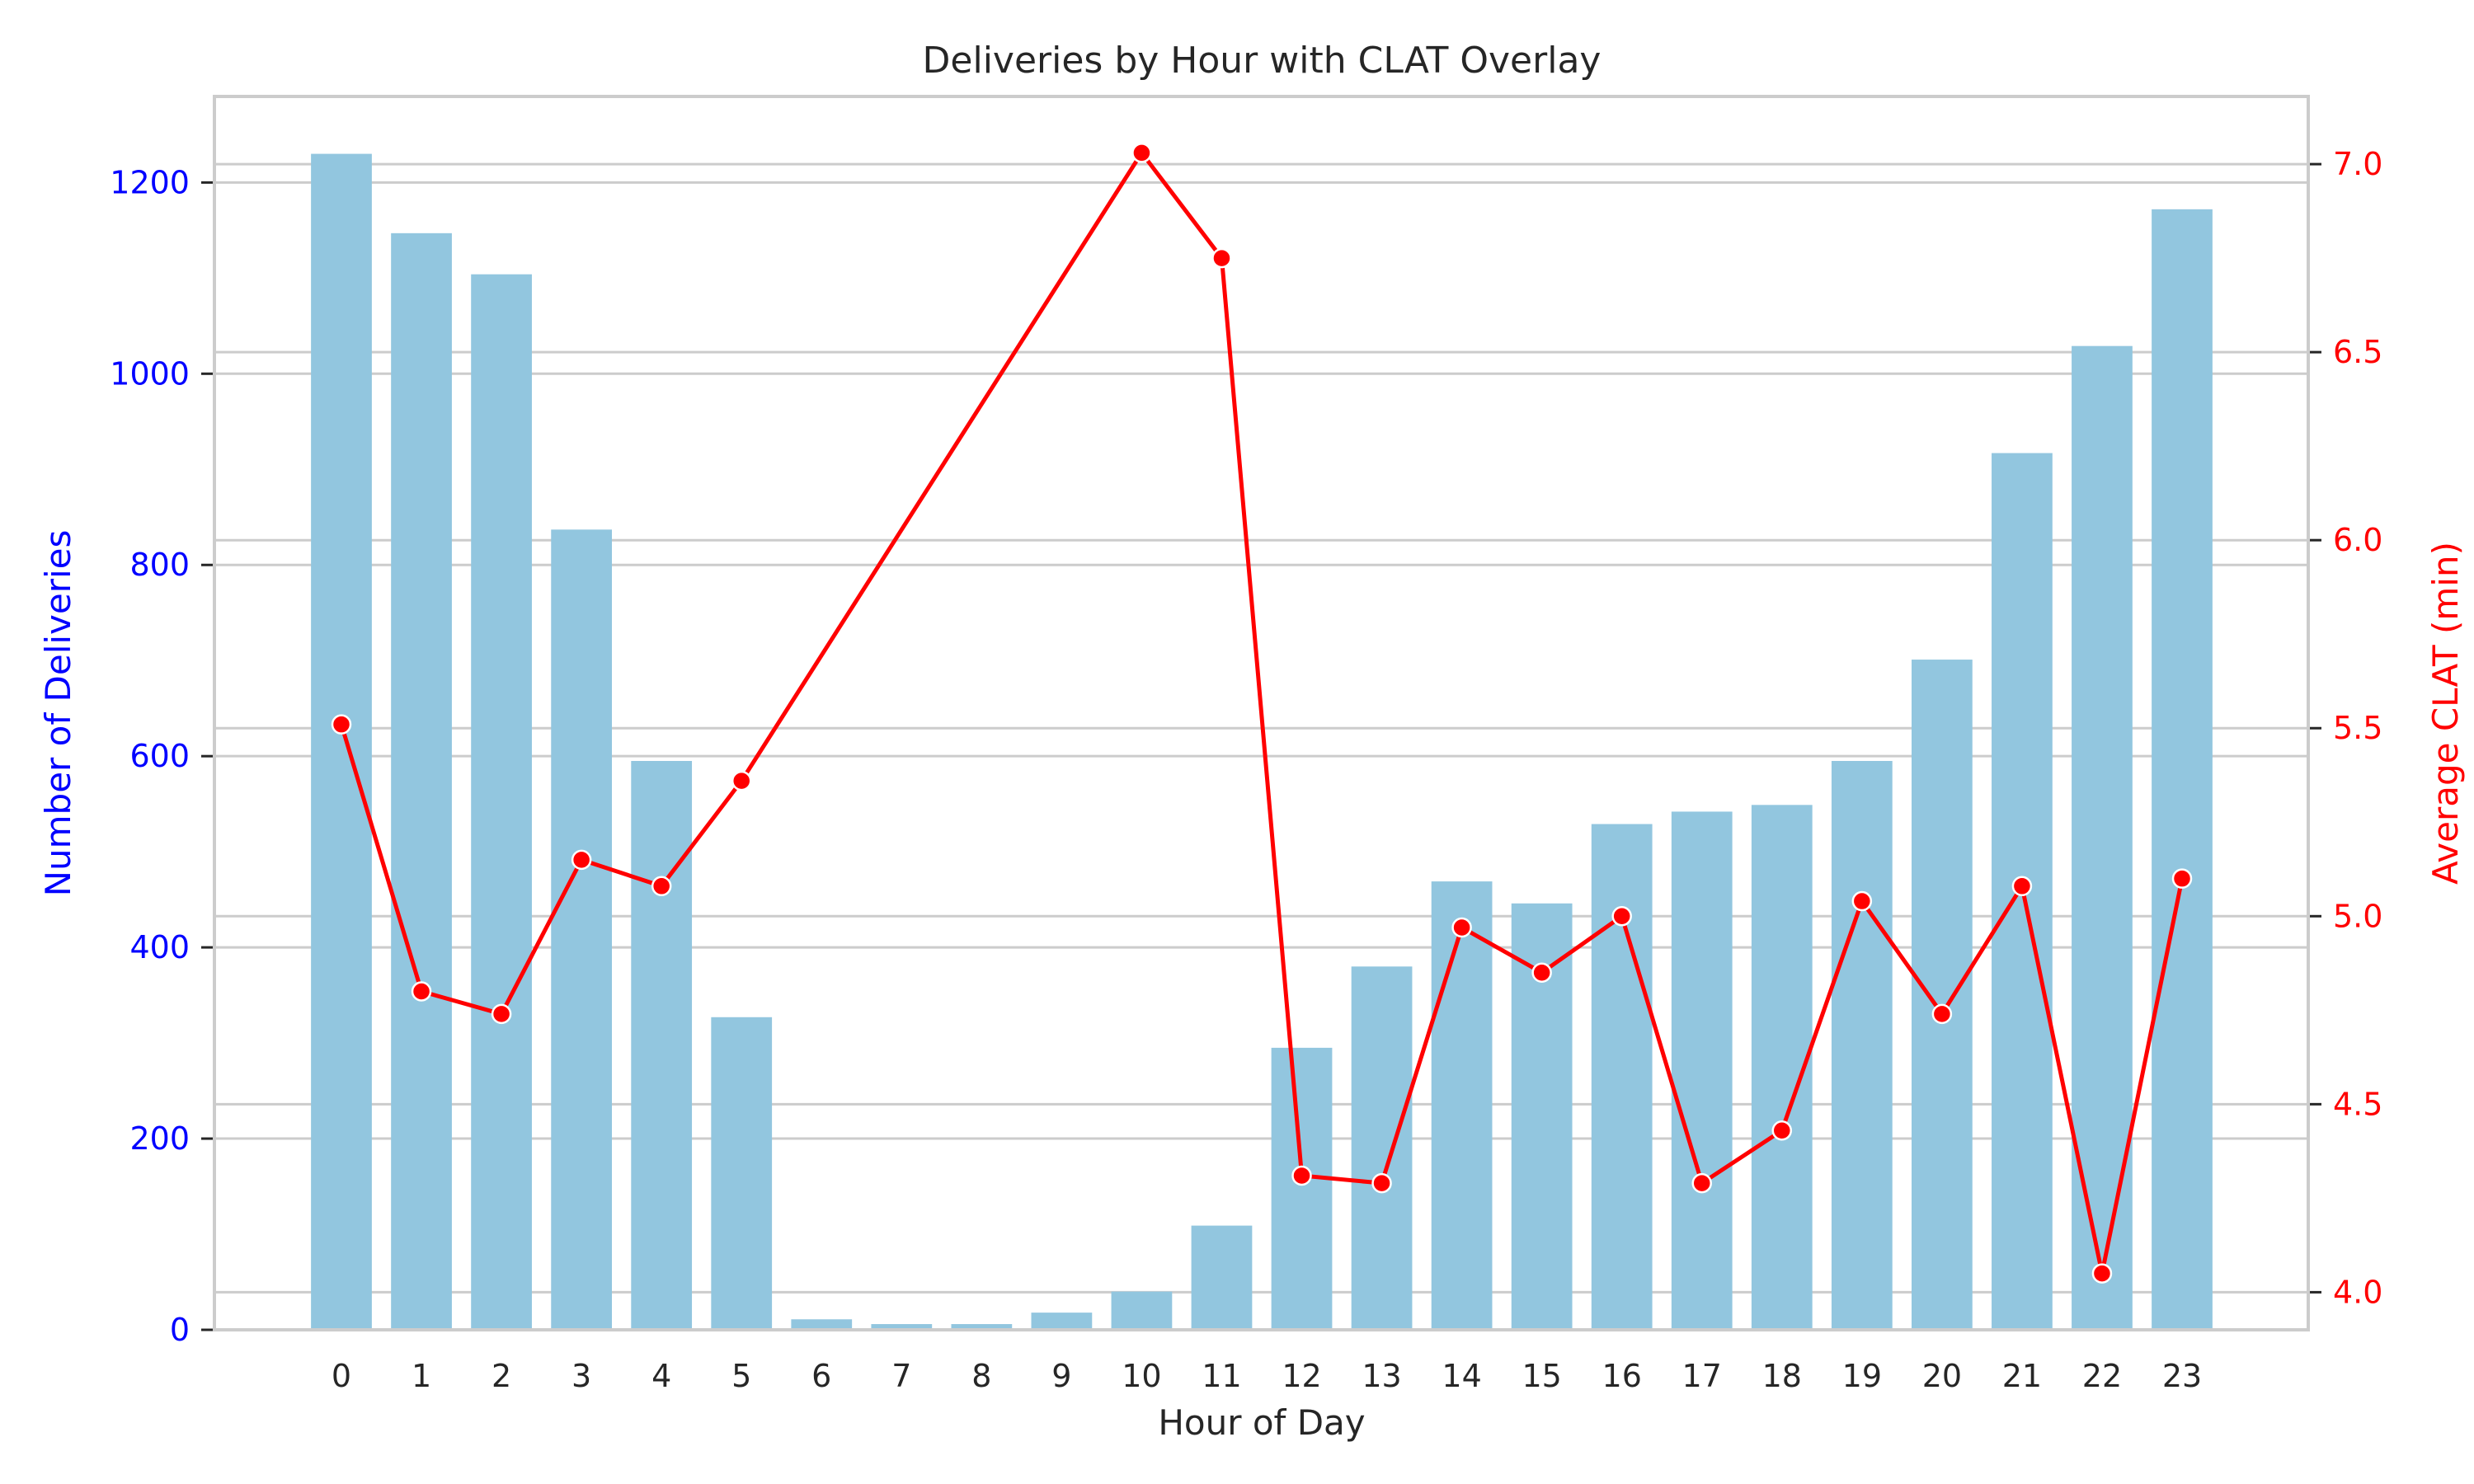  Describe the element at coordinates (150, 373) in the screenshot. I see `y-tick-label-left: 1000` at that location.